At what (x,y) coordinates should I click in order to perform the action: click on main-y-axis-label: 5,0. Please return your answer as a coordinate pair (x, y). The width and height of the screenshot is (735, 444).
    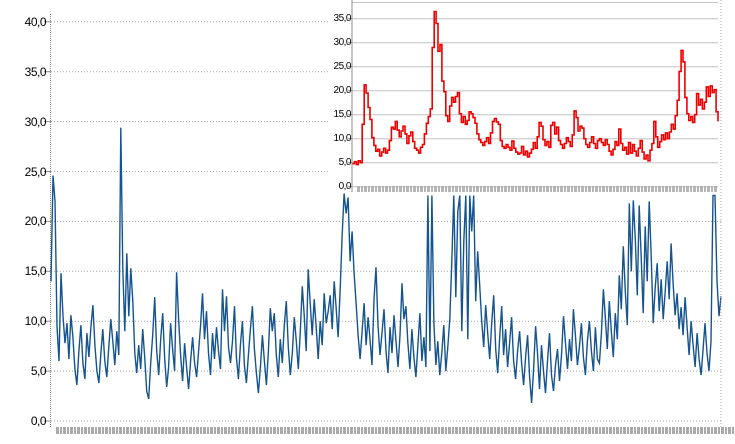
    Looking at the image, I should click on (38, 371).